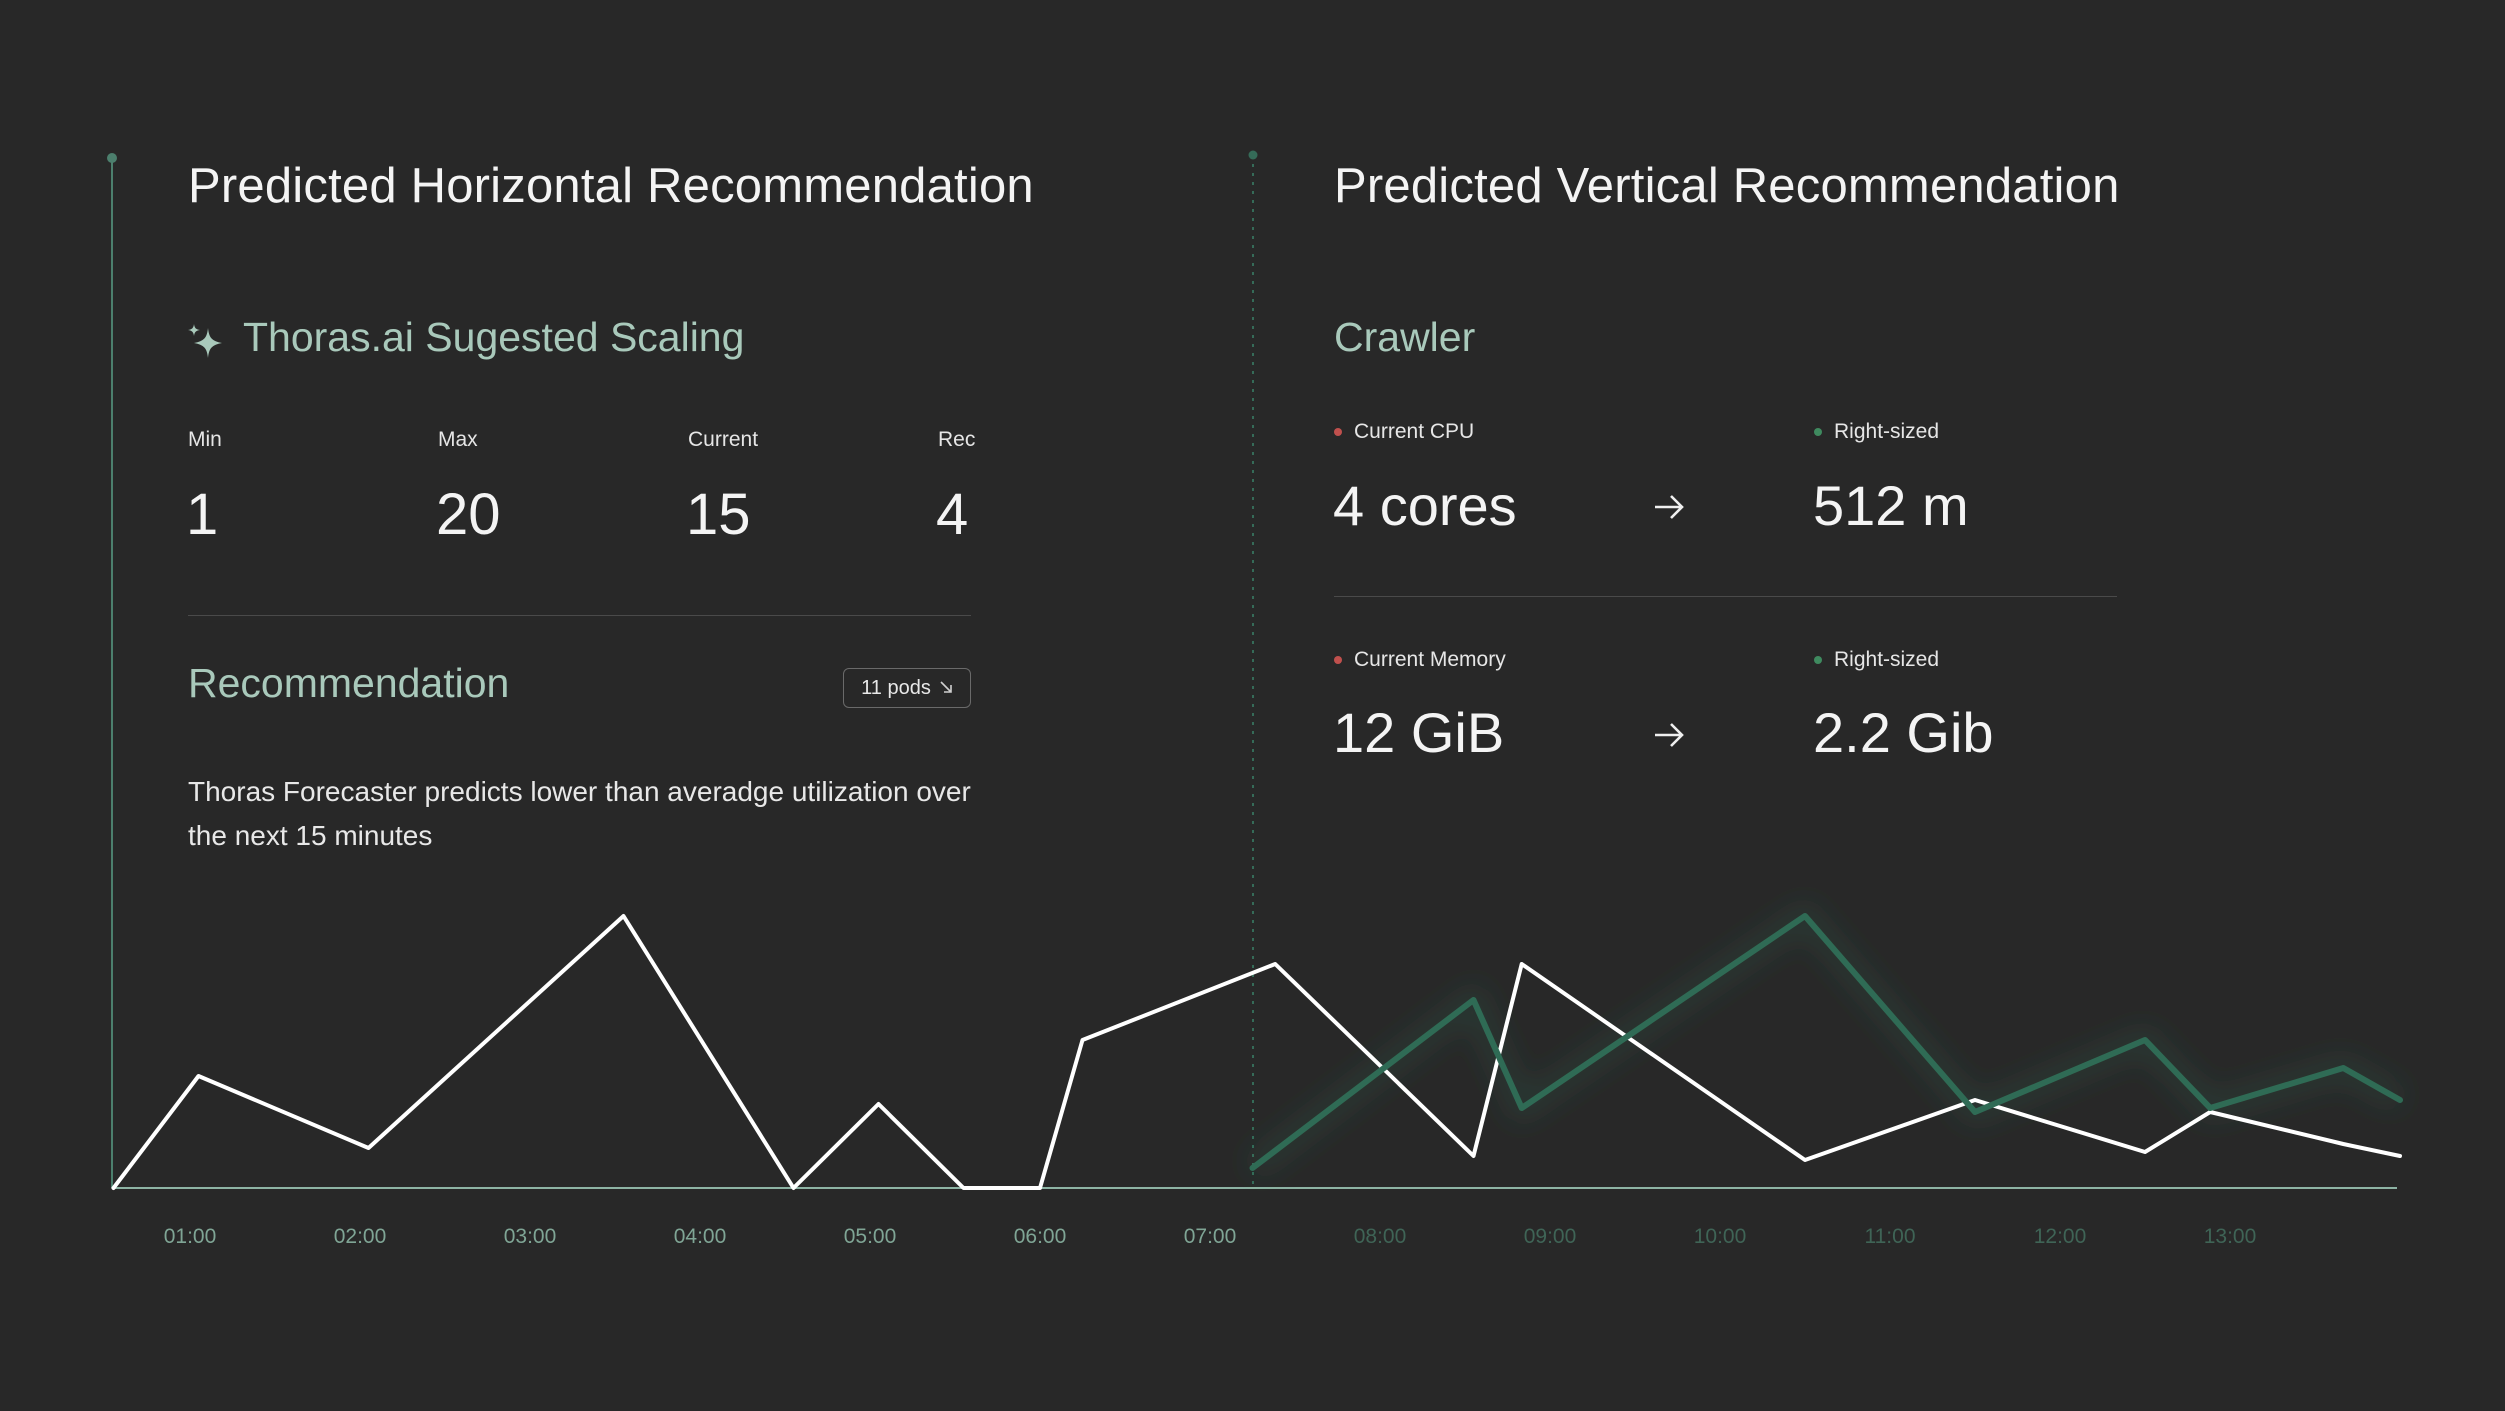 The image size is (2505, 1411). Describe the element at coordinates (112, 158) in the screenshot. I see `y-axis-dot` at that location.